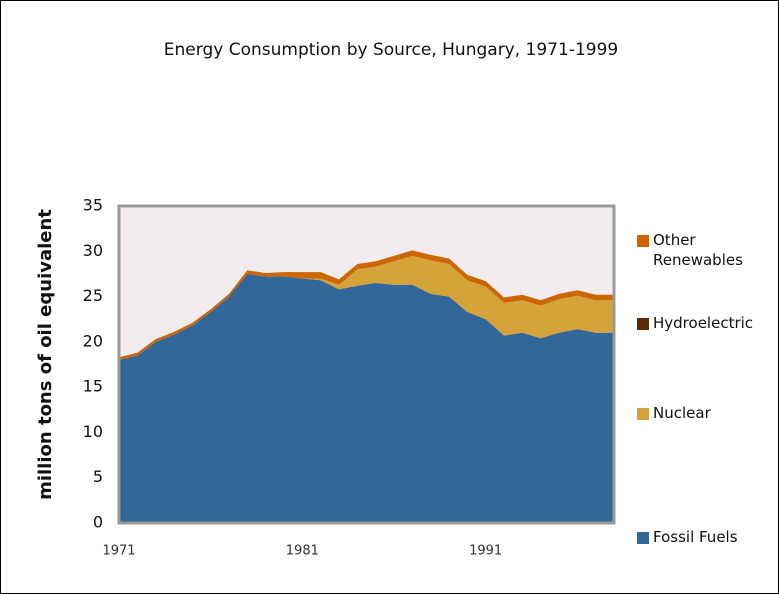 The image size is (779, 594). Describe the element at coordinates (45, 354) in the screenshot. I see `y-axis-label: million tons of oil equivalent` at that location.